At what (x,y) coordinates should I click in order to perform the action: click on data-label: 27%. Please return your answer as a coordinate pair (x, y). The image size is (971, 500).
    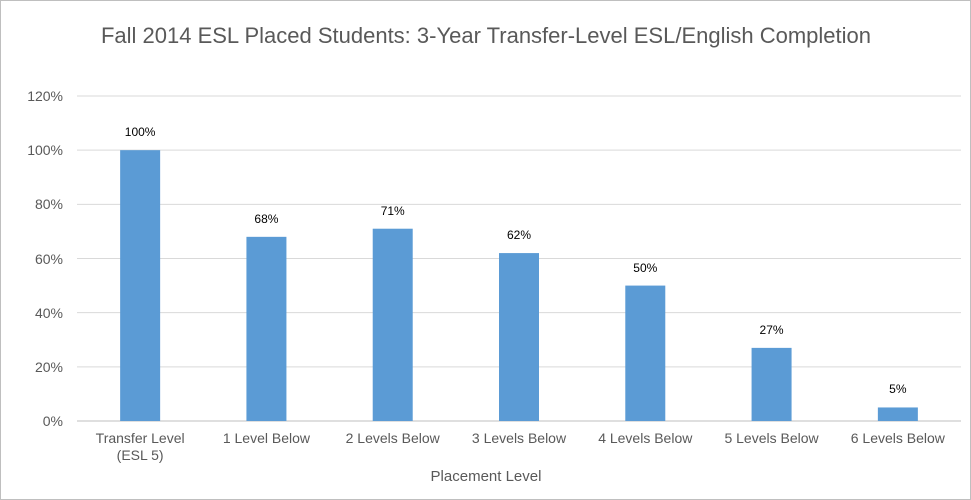
    Looking at the image, I should click on (771, 329).